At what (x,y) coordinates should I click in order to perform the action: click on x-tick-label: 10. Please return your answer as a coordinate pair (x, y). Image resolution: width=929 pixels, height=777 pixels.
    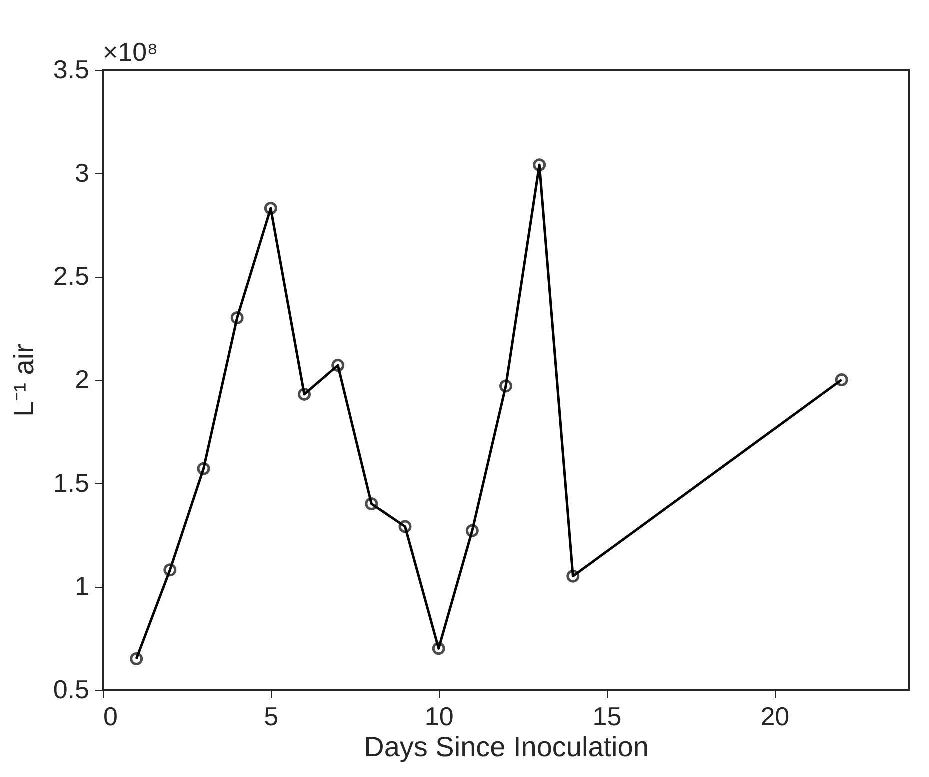
    Looking at the image, I should click on (439, 717).